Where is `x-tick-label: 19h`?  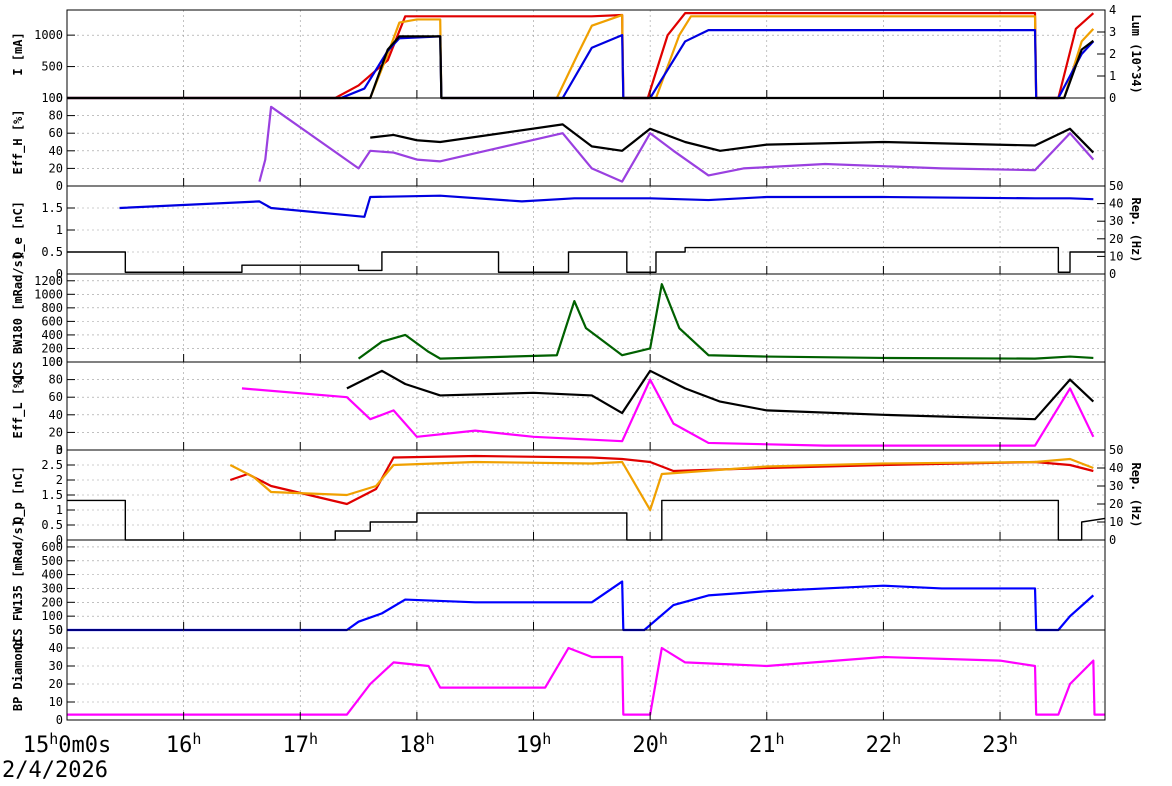 x-tick-label: 19h is located at coordinates (534, 744).